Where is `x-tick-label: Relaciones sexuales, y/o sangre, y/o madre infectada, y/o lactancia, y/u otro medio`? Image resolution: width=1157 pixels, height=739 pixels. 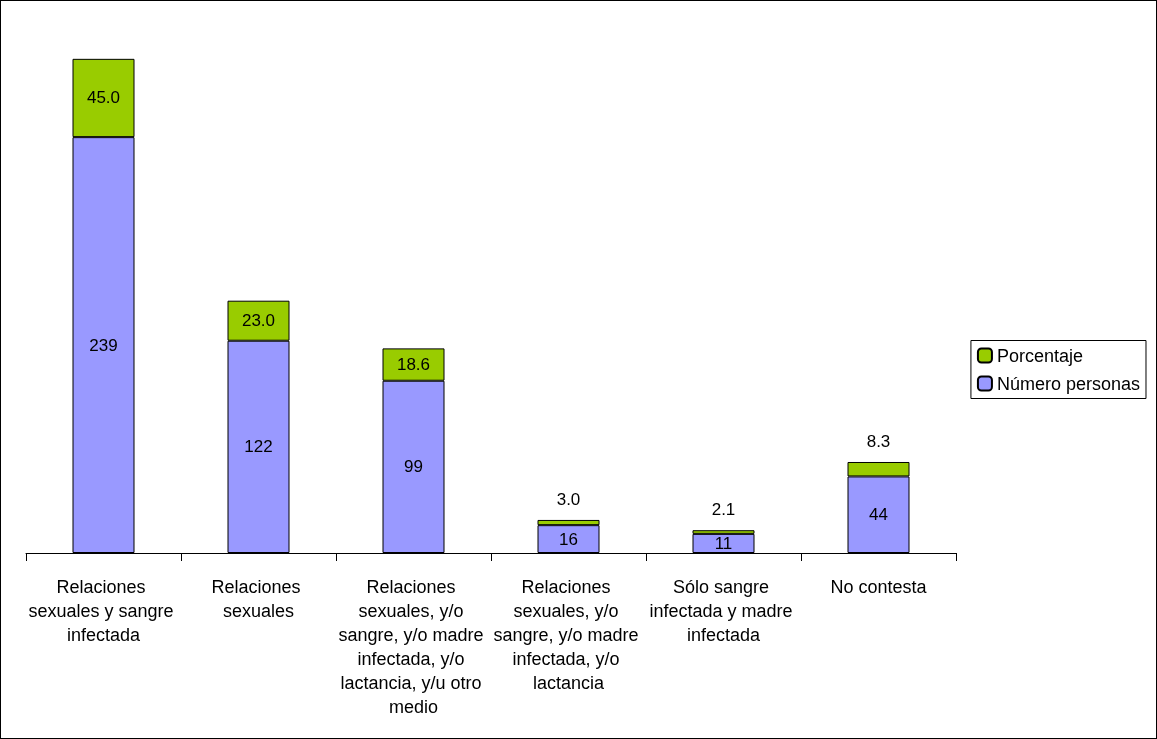 x-tick-label: Relaciones sexuales, y/o sangre, y/o madre infectada, y/o lactancia, y/u otro medio is located at coordinates (413, 647).